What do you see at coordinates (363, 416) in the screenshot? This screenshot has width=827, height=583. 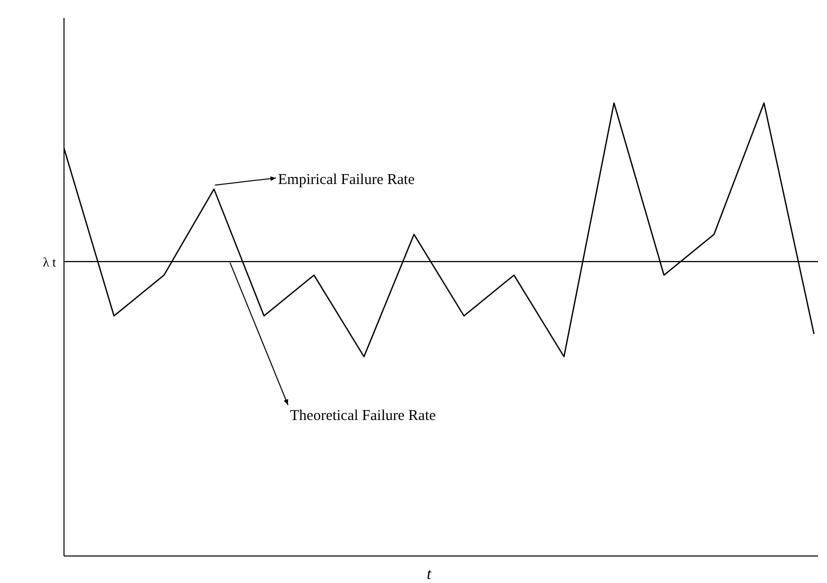 I see `annotation: Theoretical Failure Rate` at bounding box center [363, 416].